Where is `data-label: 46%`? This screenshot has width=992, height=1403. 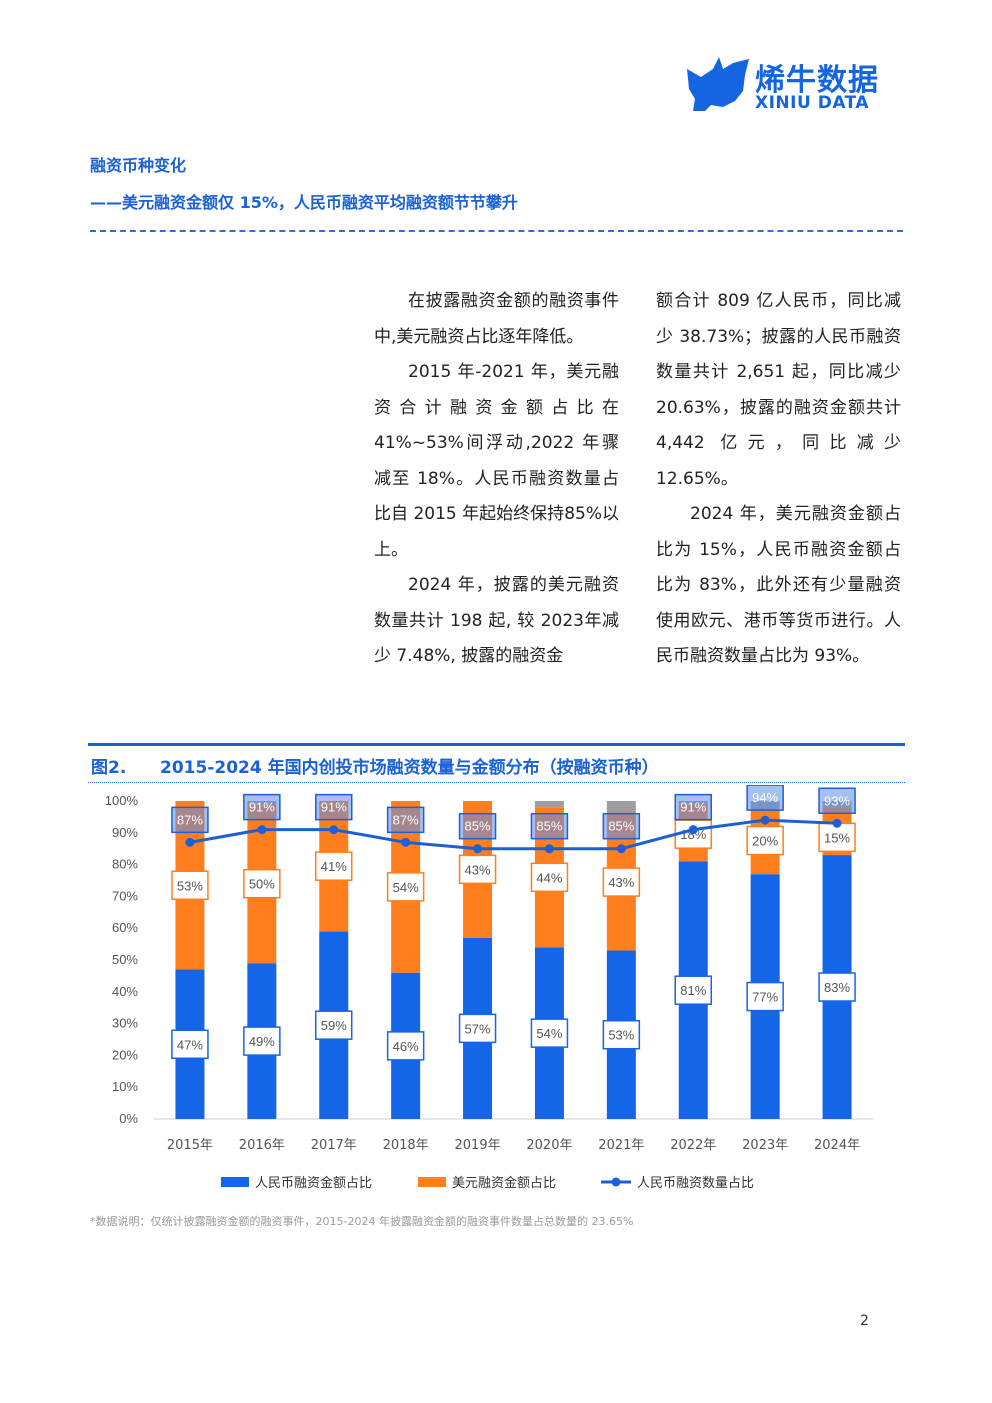
data-label: 46% is located at coordinates (406, 1046).